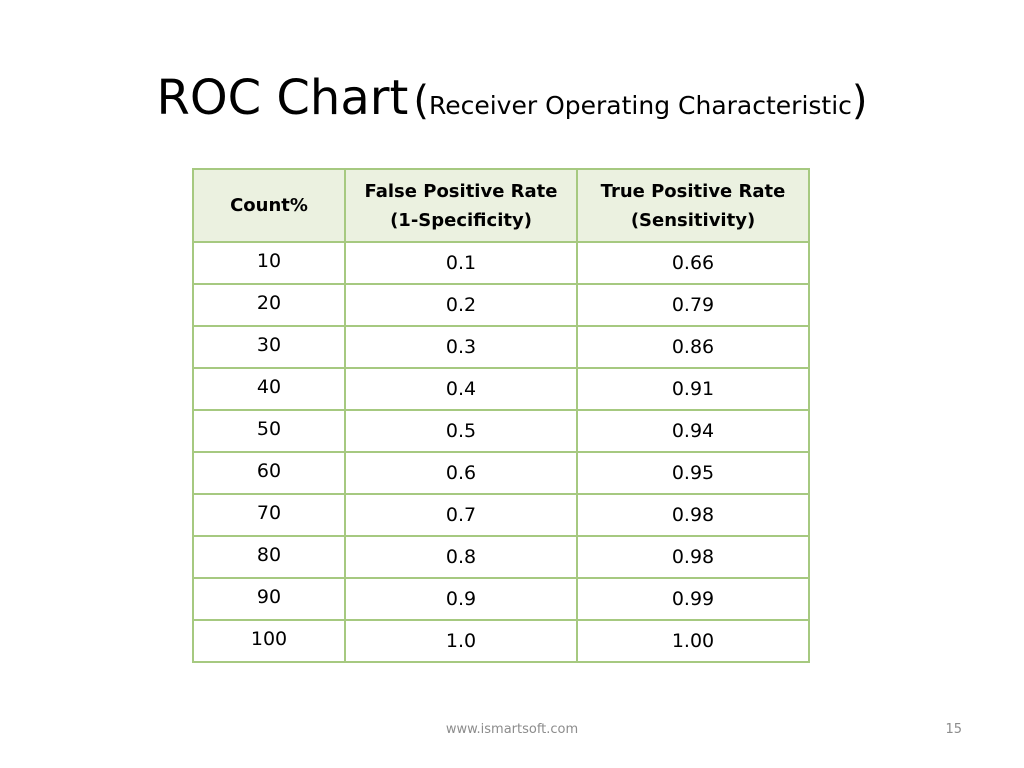 The height and width of the screenshot is (768, 1024). I want to click on table-row: 30 0.3 0.86, so click(501, 347).